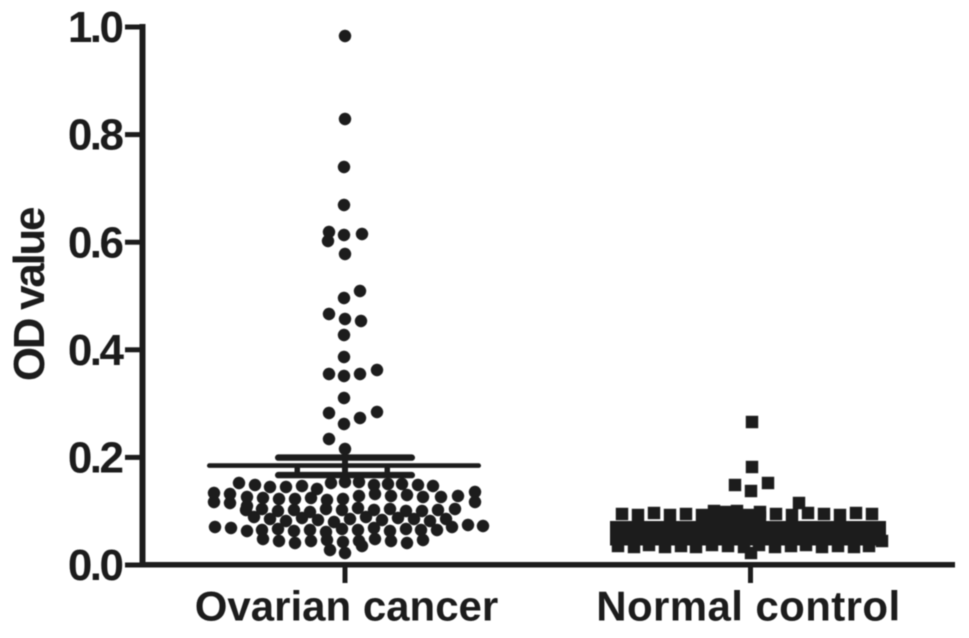  I want to click on svg-text: 0.6, so click(95, 242).